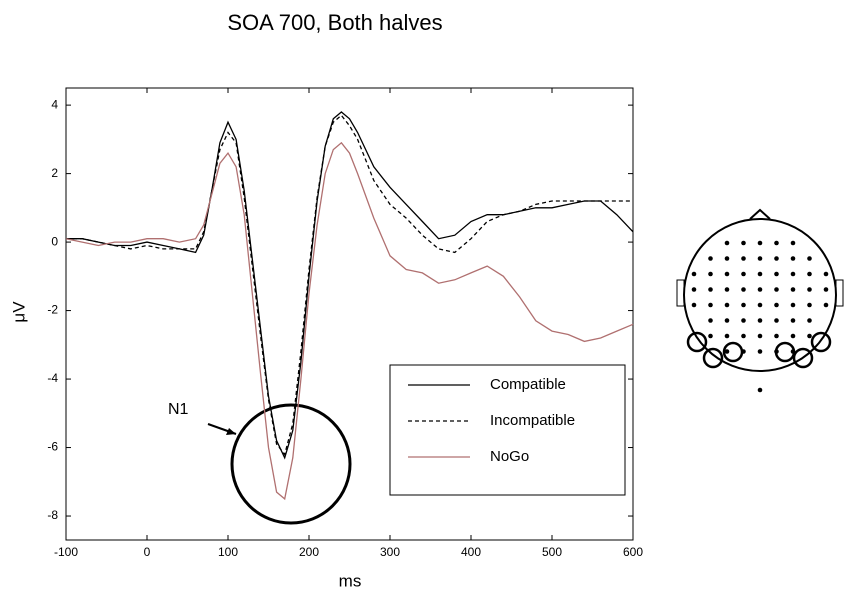 This screenshot has height=599, width=850. Describe the element at coordinates (390, 552) in the screenshot. I see `x-tick-label: 300` at that location.